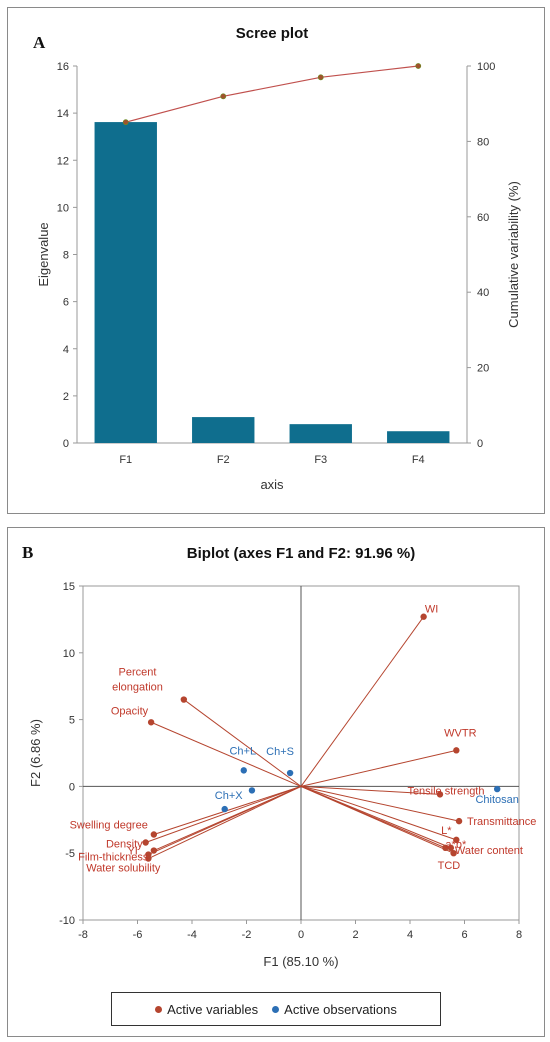 This screenshot has width=550, height=1042. Describe the element at coordinates (66, 397) in the screenshot. I see `y-tick-label: 2` at that location.